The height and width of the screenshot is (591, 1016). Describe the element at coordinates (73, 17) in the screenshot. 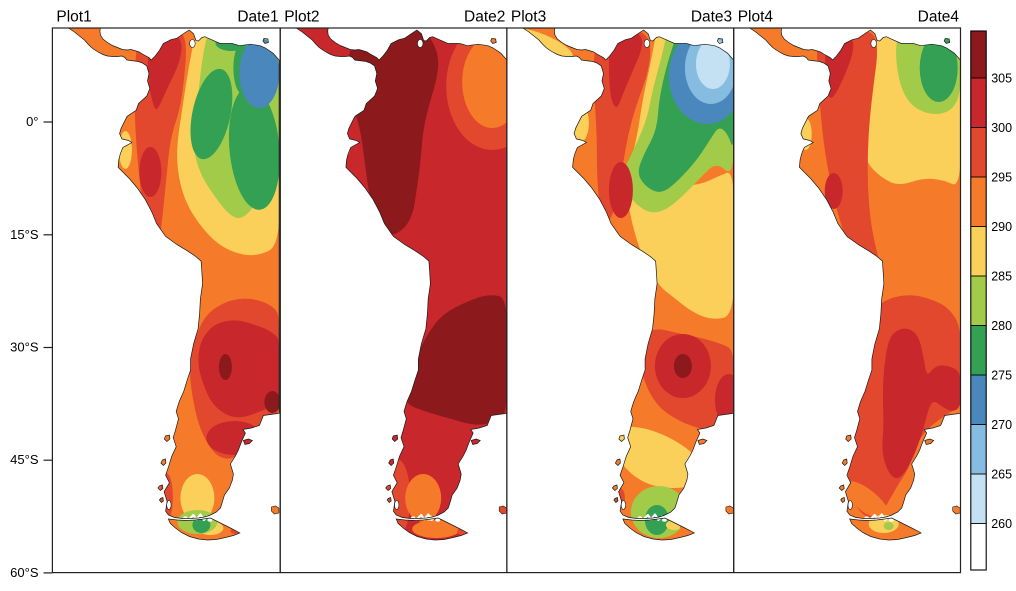

I see `svg-text: Plot1` at that location.